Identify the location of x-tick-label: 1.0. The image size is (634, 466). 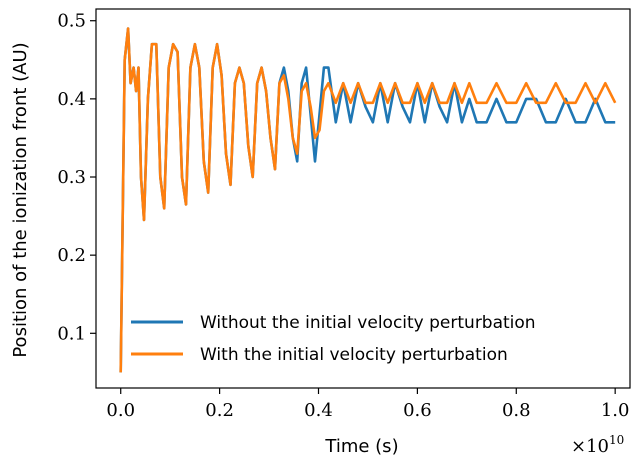
(615, 410).